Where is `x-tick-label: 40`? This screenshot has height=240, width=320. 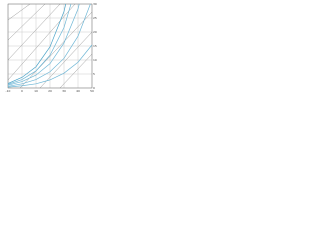 x-tick-label: 40 is located at coordinates (78, 91).